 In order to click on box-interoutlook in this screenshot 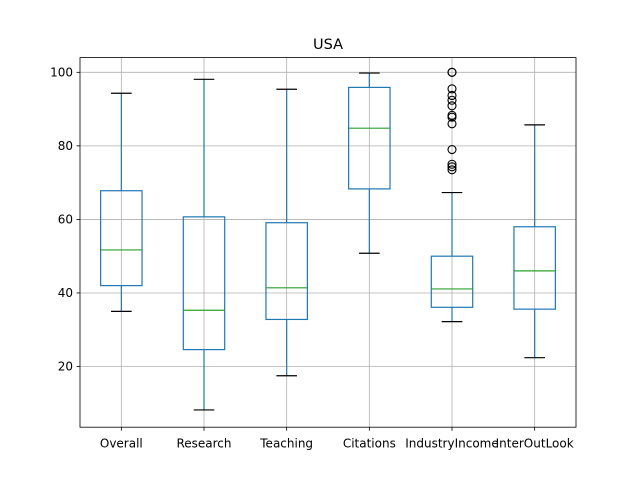, I will do `click(534, 241)`.